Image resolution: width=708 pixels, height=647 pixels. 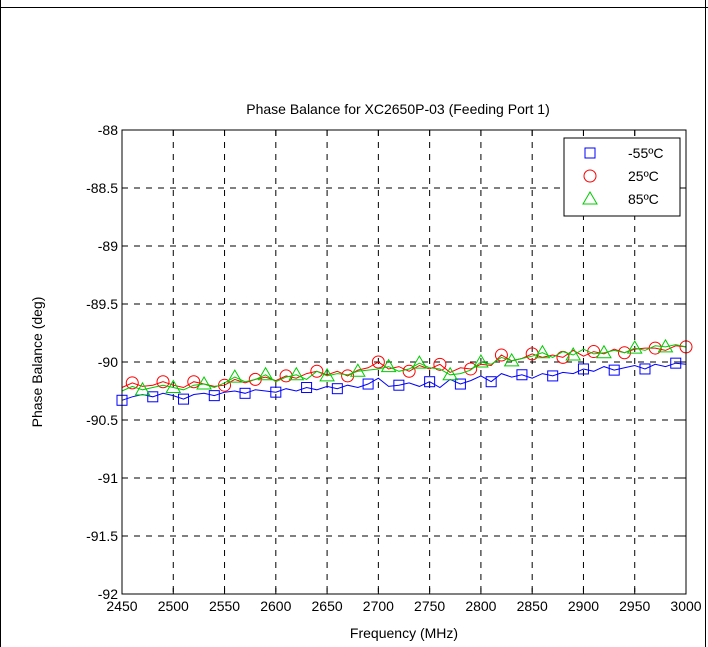 I want to click on legend-label: 85ºC, so click(x=643, y=199).